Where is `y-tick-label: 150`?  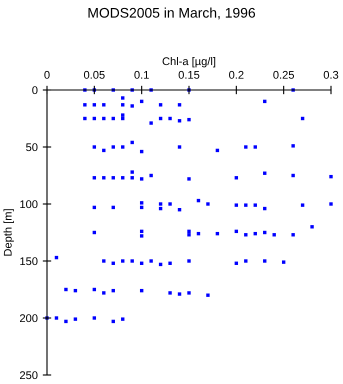
y-tick-label: 150 is located at coordinates (29, 261).